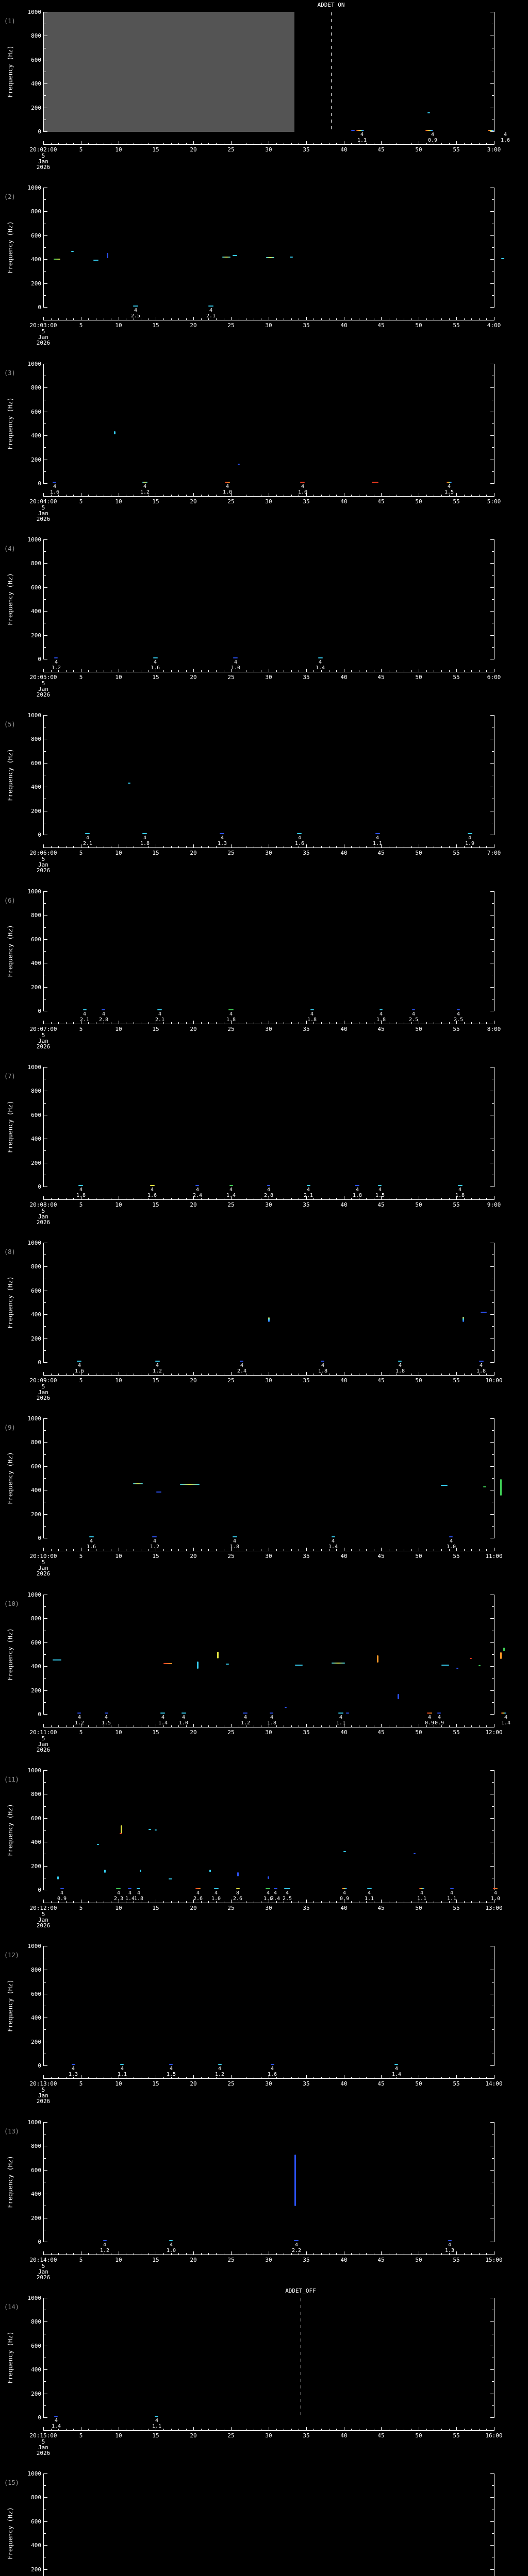  I want to click on time-tick-label: 15, so click(155, 2435).